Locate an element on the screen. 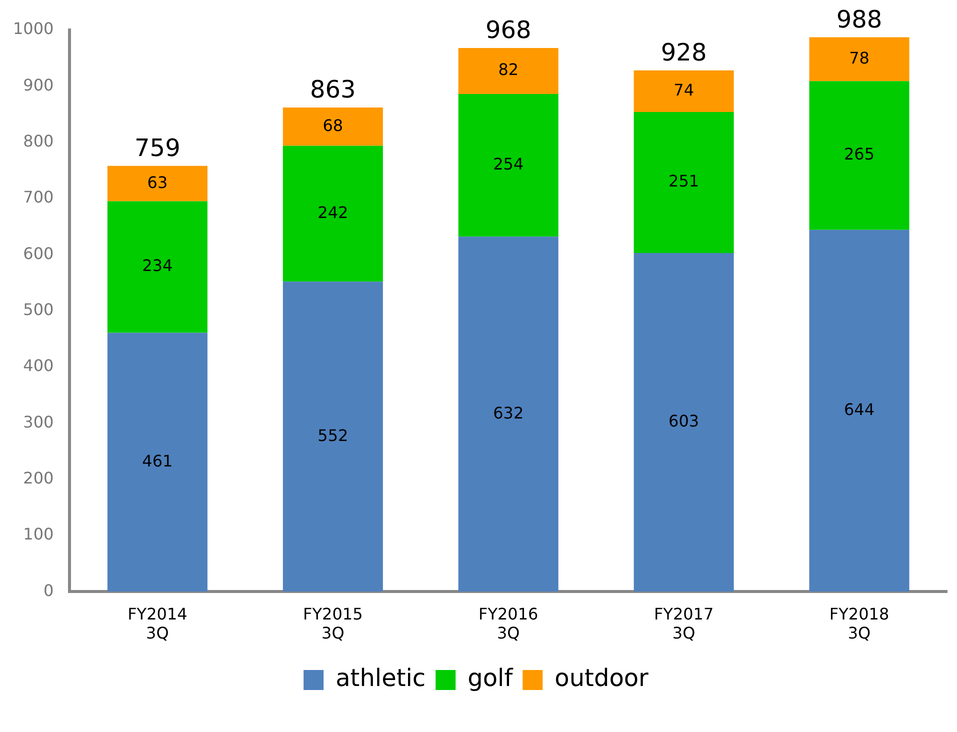 This screenshot has width=957, height=732. data-label: 74 is located at coordinates (684, 90).